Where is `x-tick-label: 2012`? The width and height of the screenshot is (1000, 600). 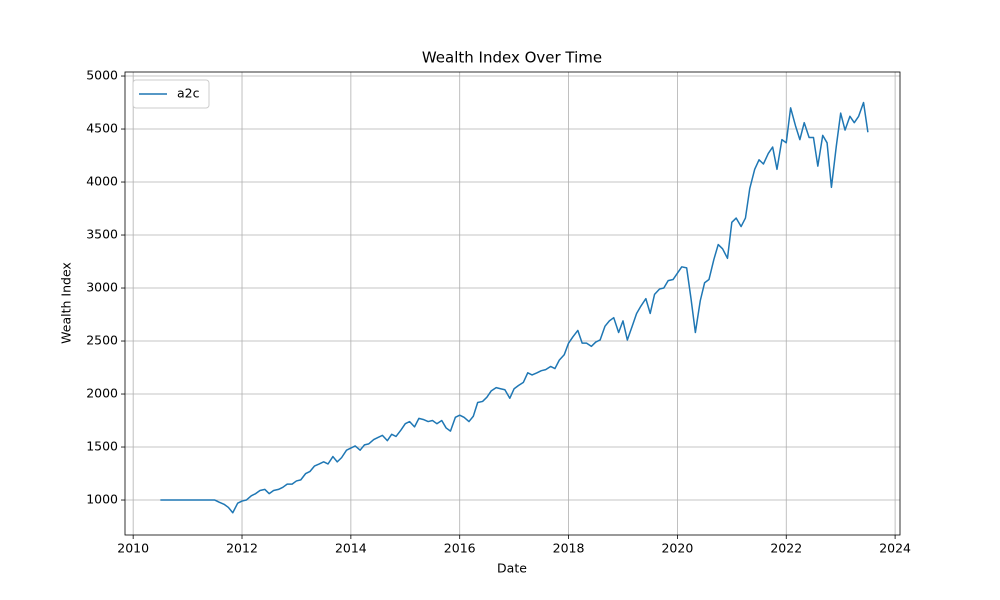 x-tick-label: 2012 is located at coordinates (242, 548).